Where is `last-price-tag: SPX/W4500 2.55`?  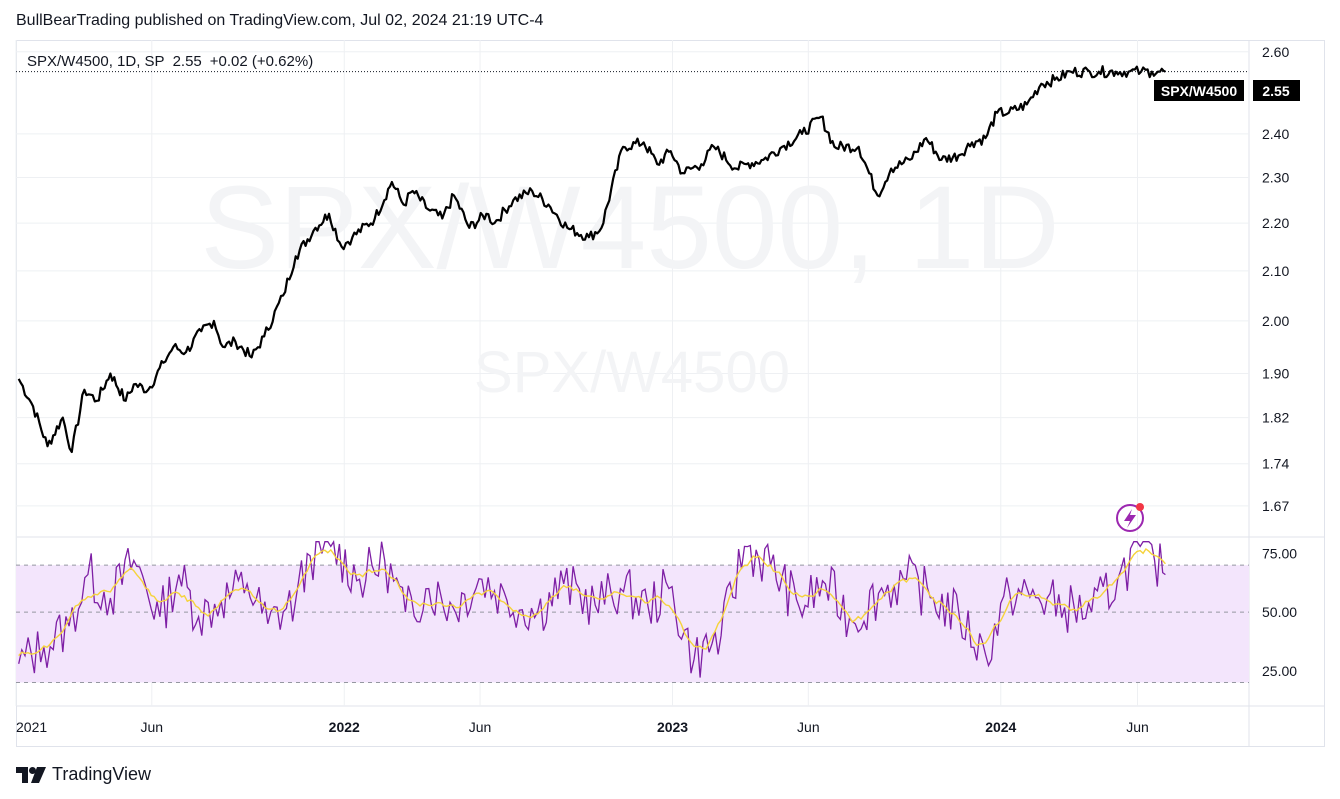 last-price-tag: SPX/W4500 2.55 is located at coordinates (1227, 90).